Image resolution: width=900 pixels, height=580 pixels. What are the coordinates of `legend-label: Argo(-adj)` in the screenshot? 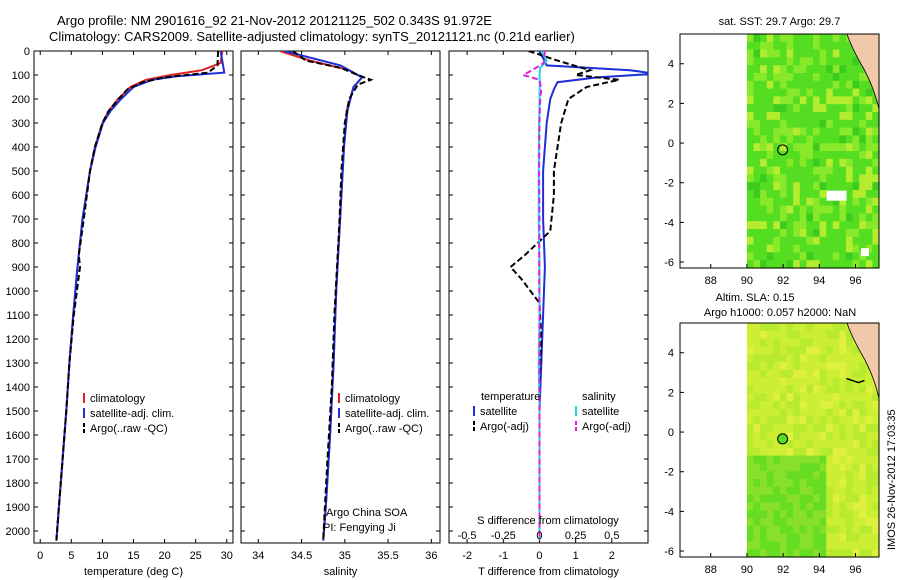 It's located at (504, 427).